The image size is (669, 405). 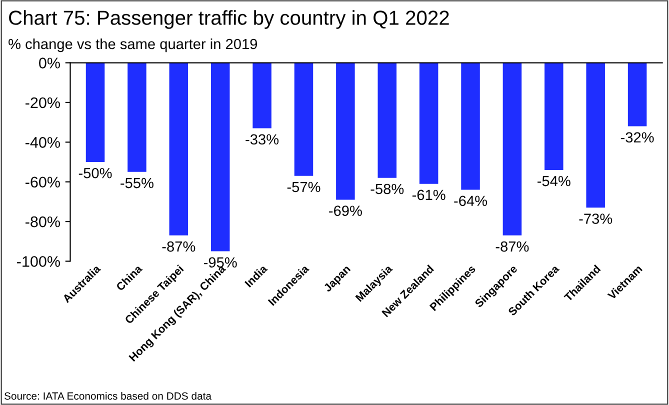 What do you see at coordinates (43, 222) in the screenshot?
I see `y-tick-label: -80%` at bounding box center [43, 222].